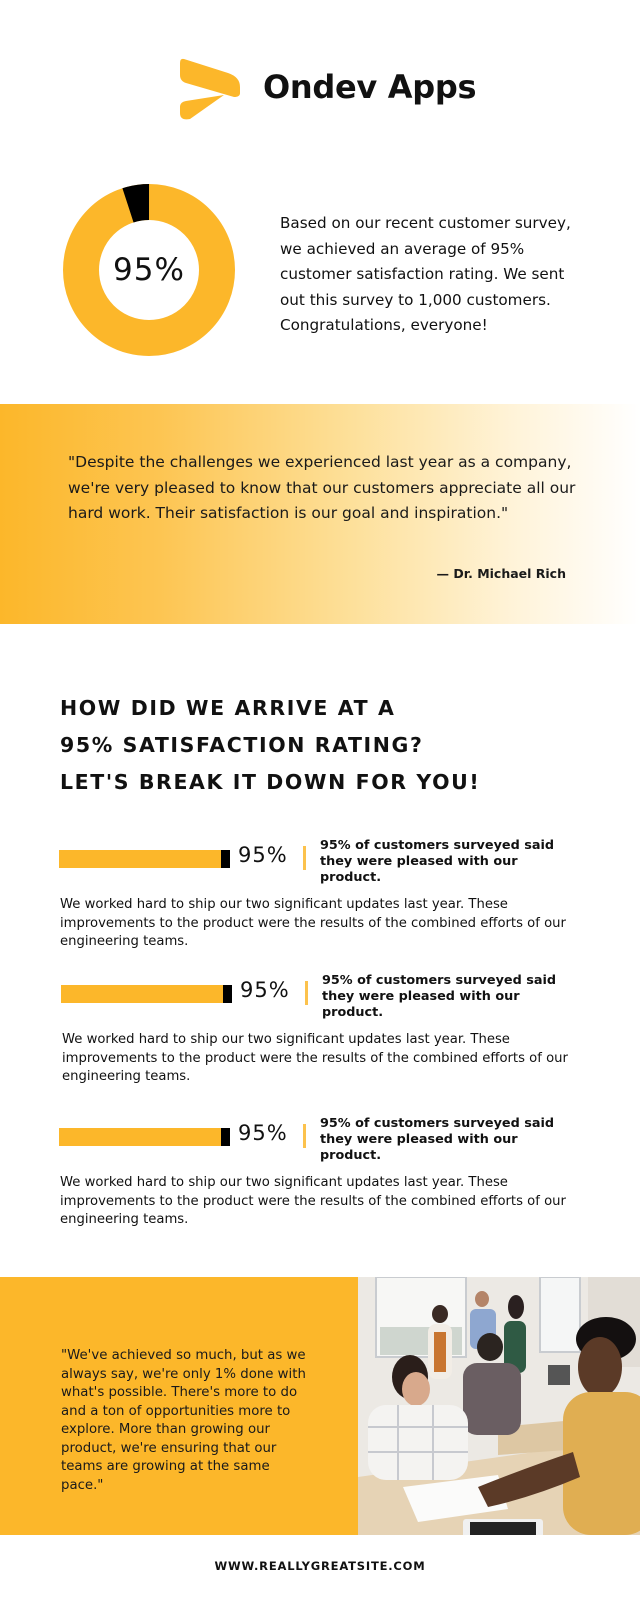 The image size is (640, 1600). I want to click on footer-website: WWW.REALLYGREATSITE.COM, so click(320, 1566).